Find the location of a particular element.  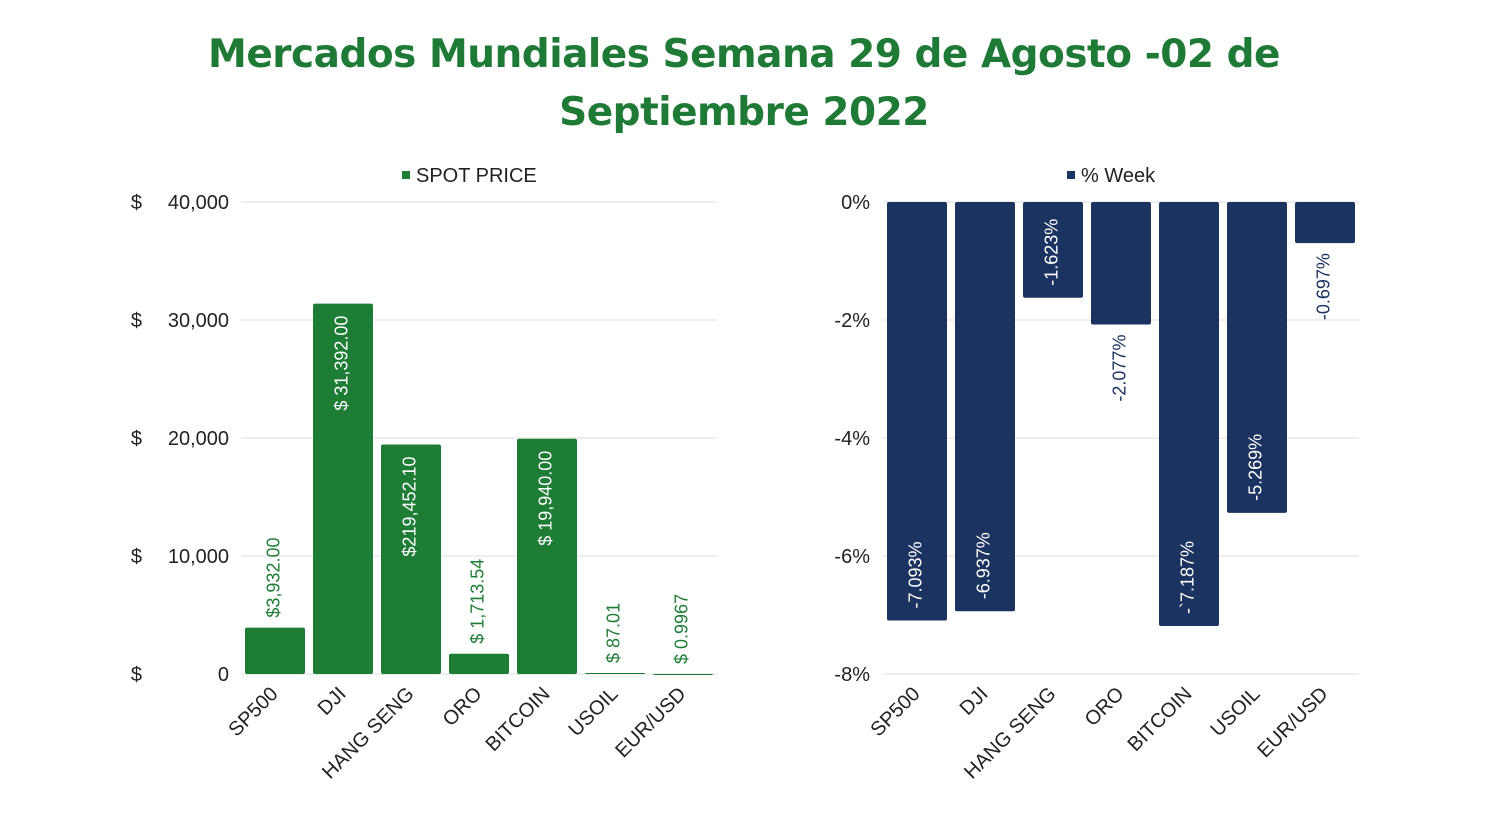

data-label: $219,452.10 is located at coordinates (410, 506).